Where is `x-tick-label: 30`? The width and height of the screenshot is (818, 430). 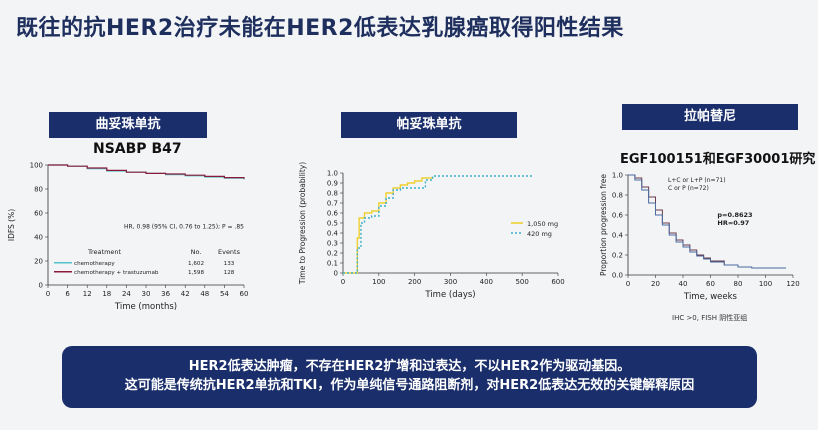 x-tick-label: 30 is located at coordinates (146, 294).